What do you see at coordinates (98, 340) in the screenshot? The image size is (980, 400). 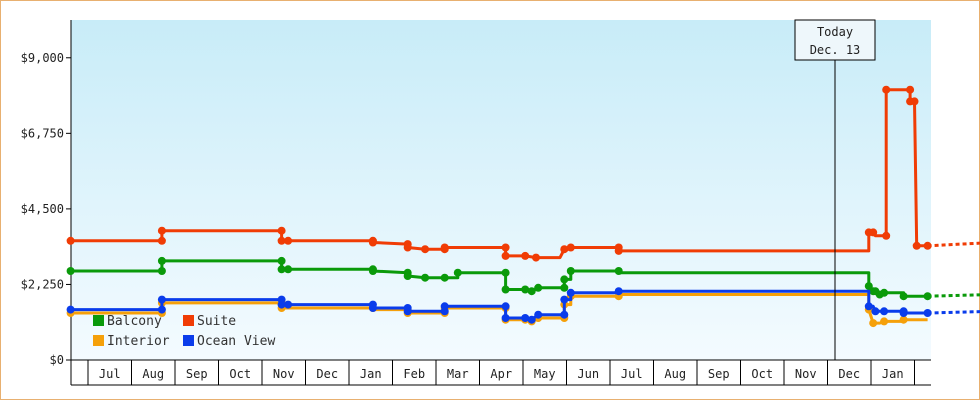 I see `interior-legend-swatch` at bounding box center [98, 340].